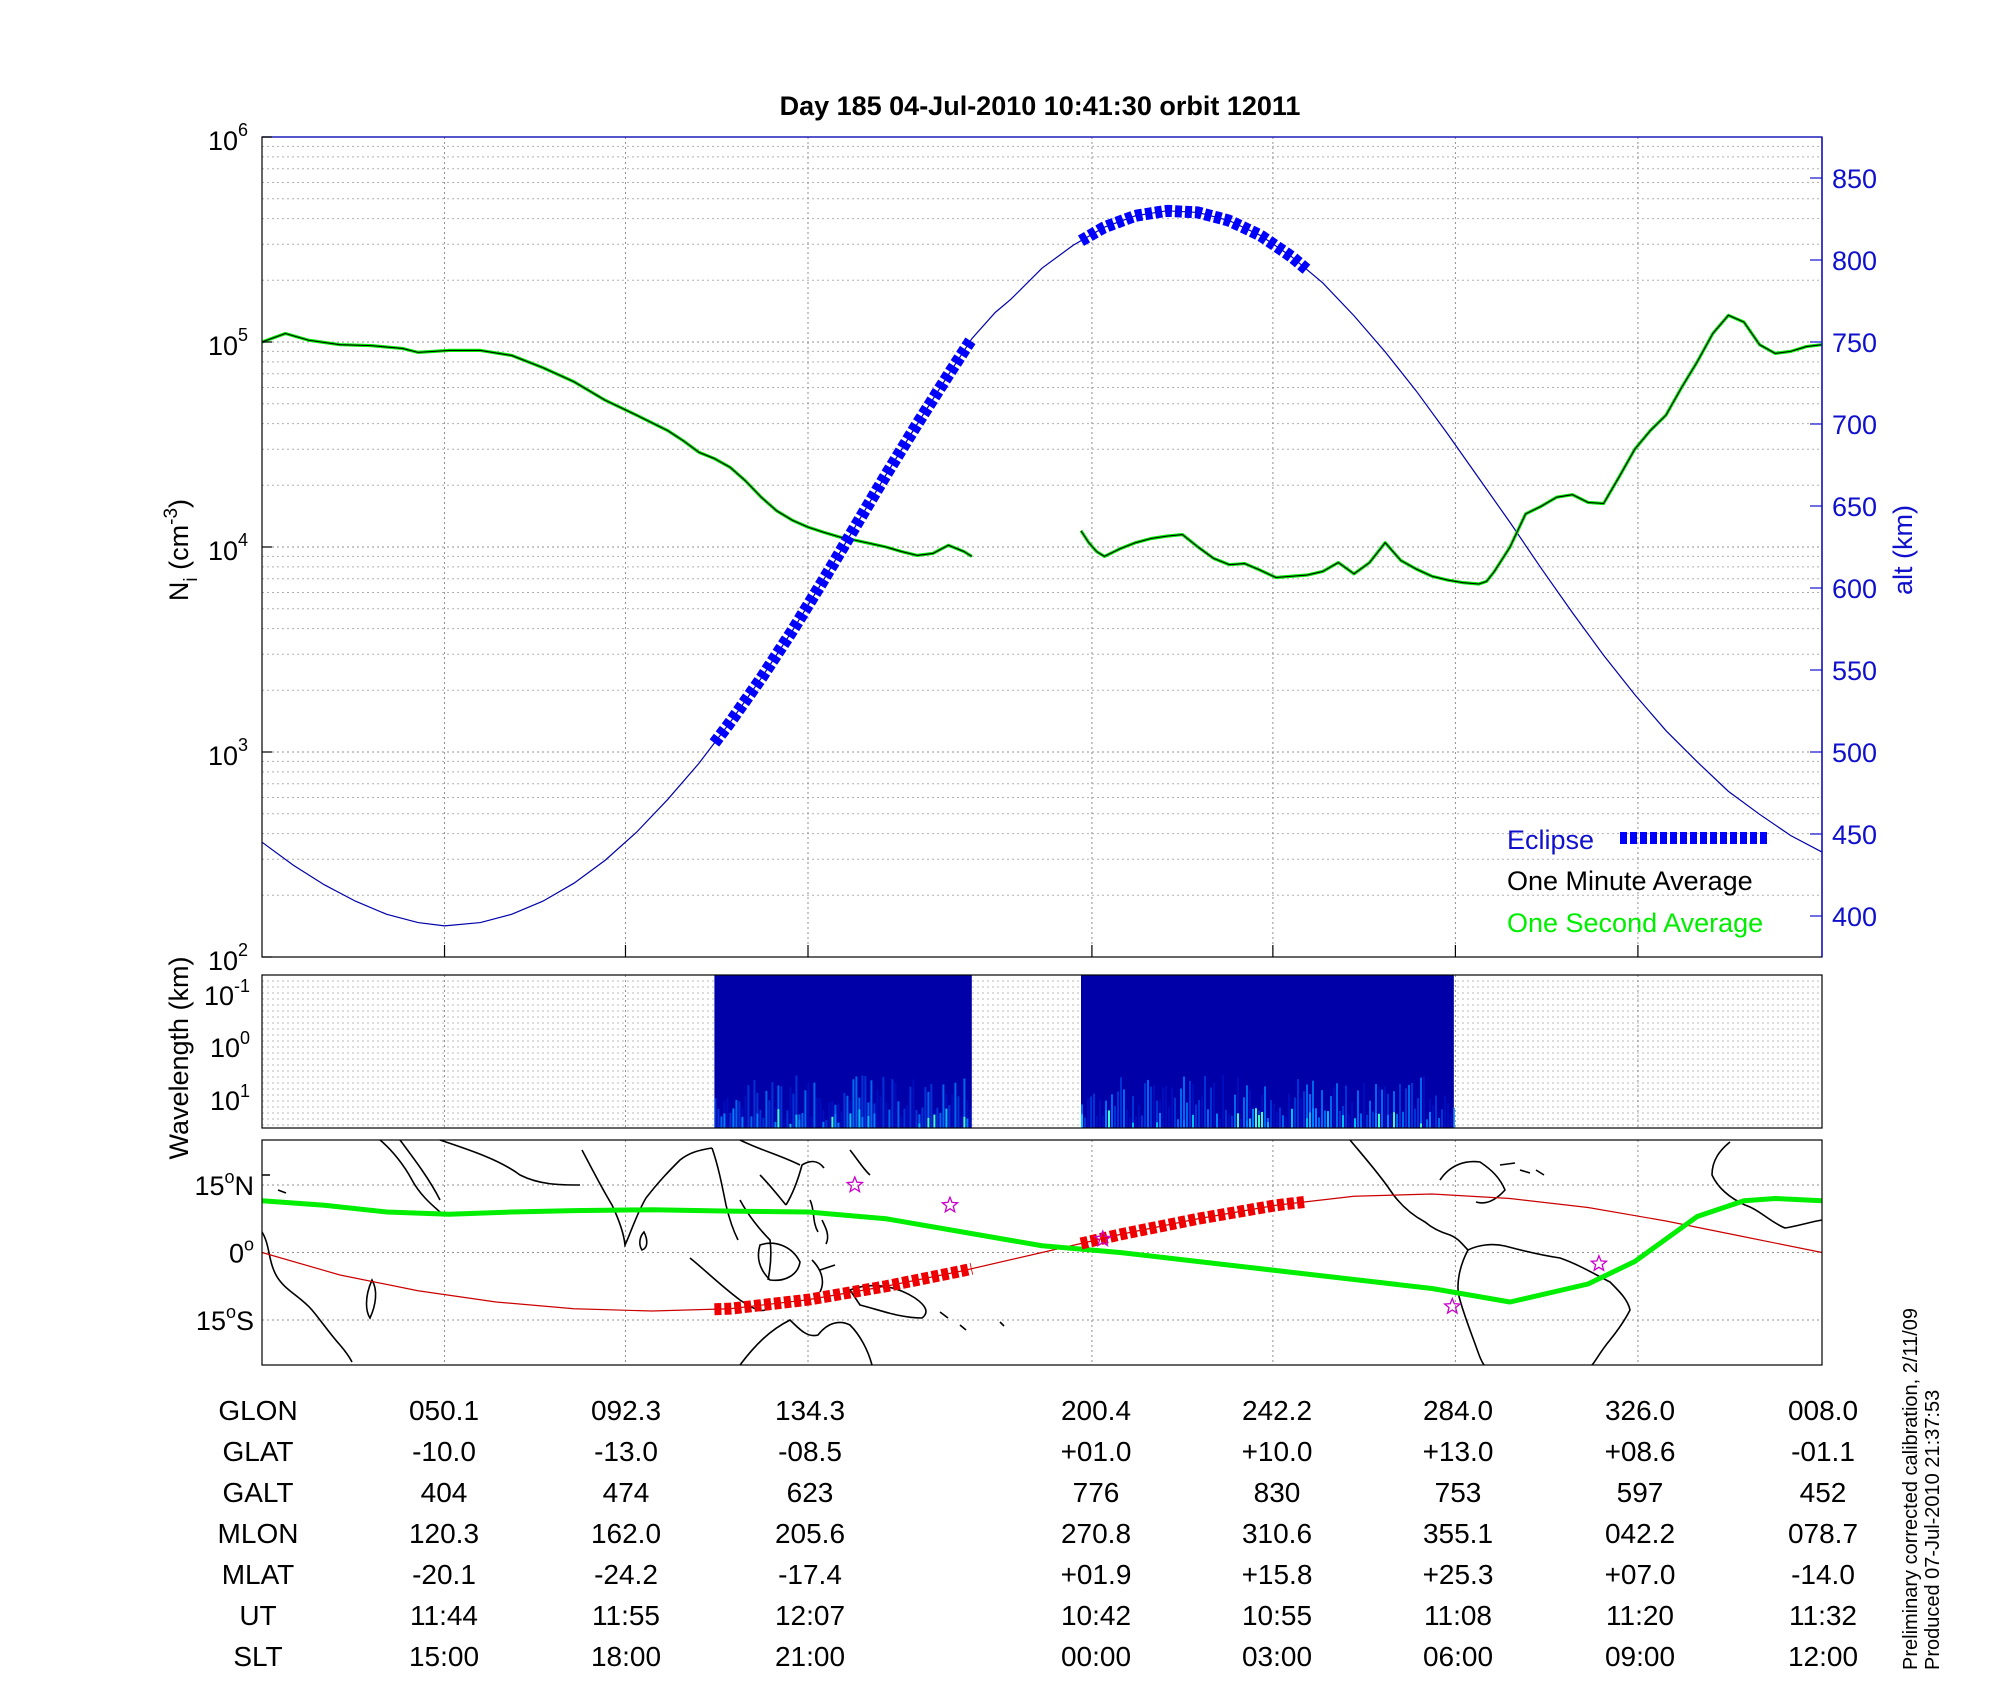 Image resolution: width=2000 pixels, height=1700 pixels. Describe the element at coordinates (819, 1222) in the screenshot. I see `coast-philippines` at that location.